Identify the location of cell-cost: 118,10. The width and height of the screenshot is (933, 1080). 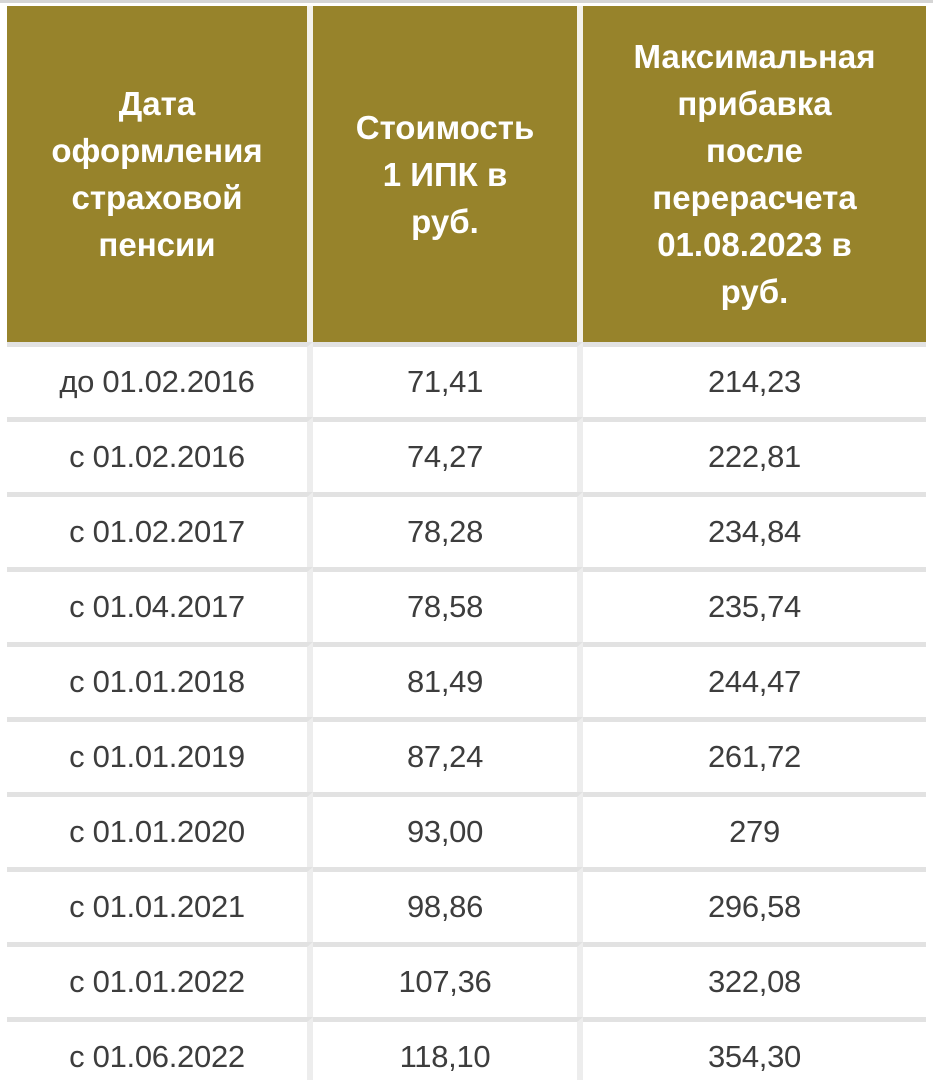
(448, 1048).